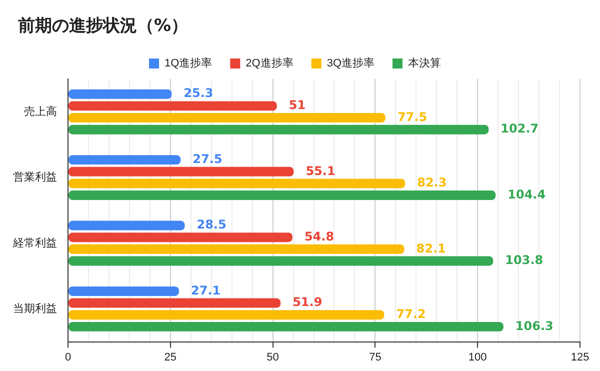 This screenshot has width=600, height=371. I want to click on y-tick-label: 経常利益, so click(34, 243).